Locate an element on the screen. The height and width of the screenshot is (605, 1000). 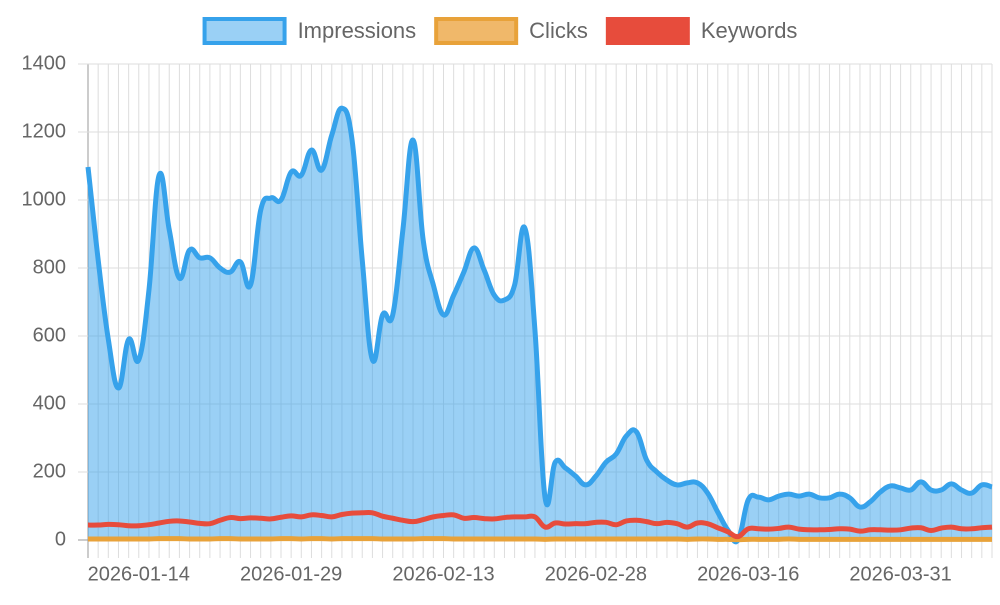
legend-label: Clicks is located at coordinates (558, 30).